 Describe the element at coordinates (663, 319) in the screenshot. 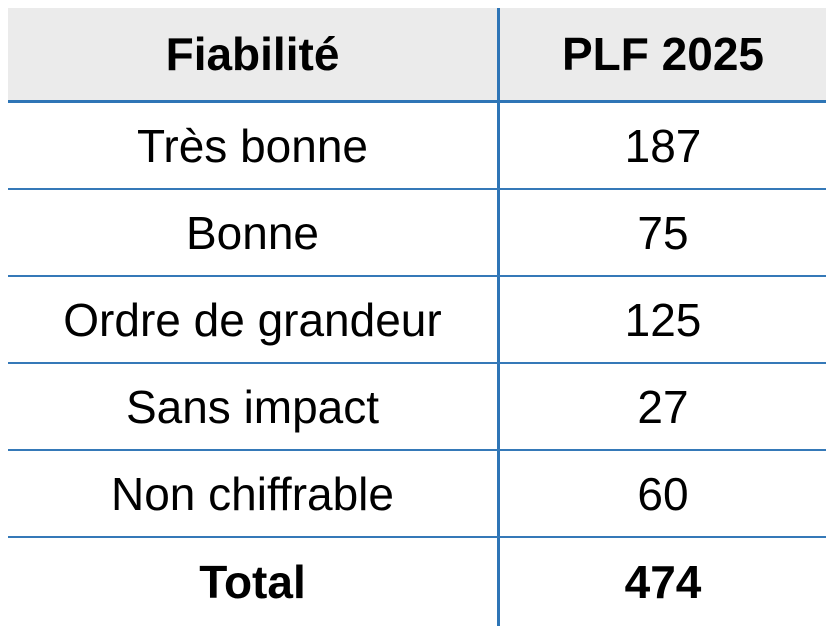

I see `row-value: 125` at that location.